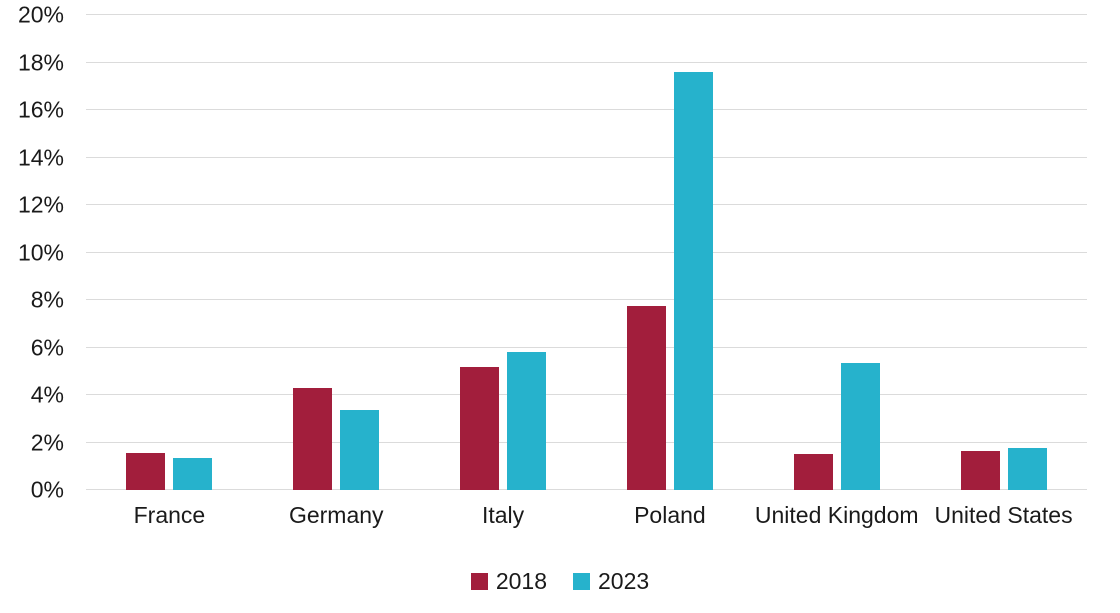  What do you see at coordinates (360, 450) in the screenshot?
I see `bar-2023-germany` at bounding box center [360, 450].